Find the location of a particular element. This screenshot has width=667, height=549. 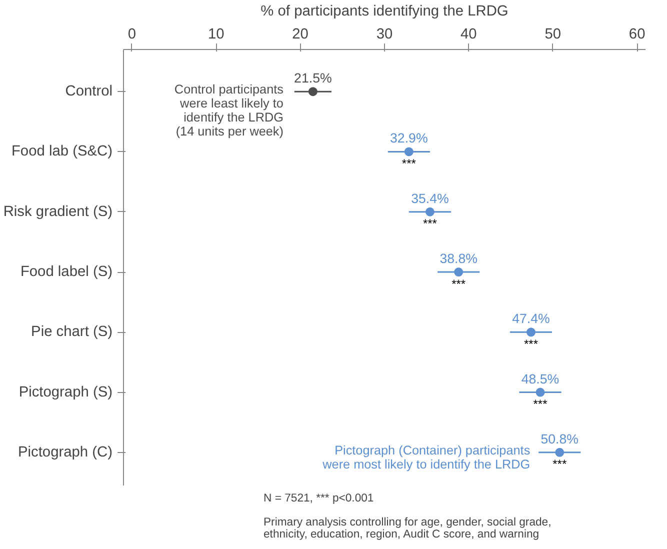

x-tick-label: 20 is located at coordinates (300, 34).